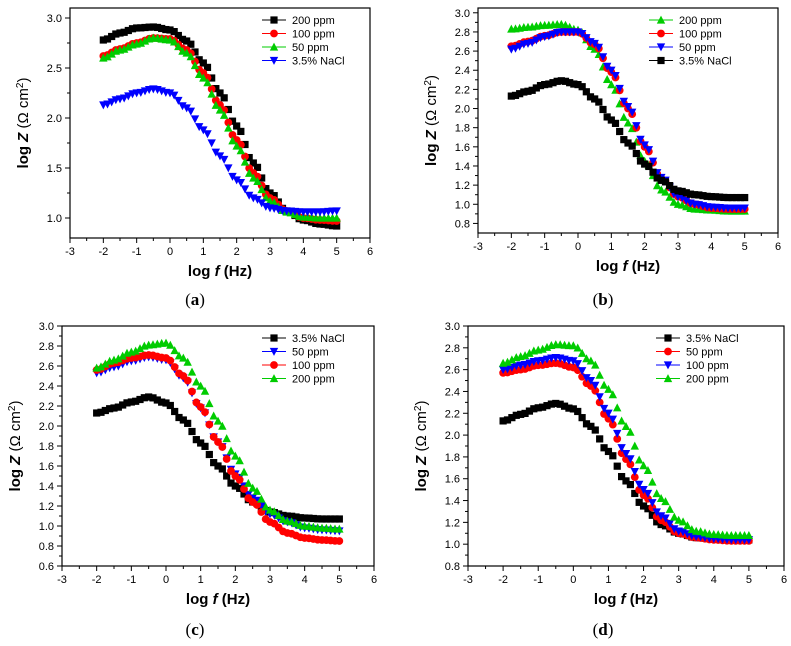 The image size is (791, 646). What do you see at coordinates (54, 119) in the screenshot?
I see `y-tick-label: 2.0` at bounding box center [54, 119].